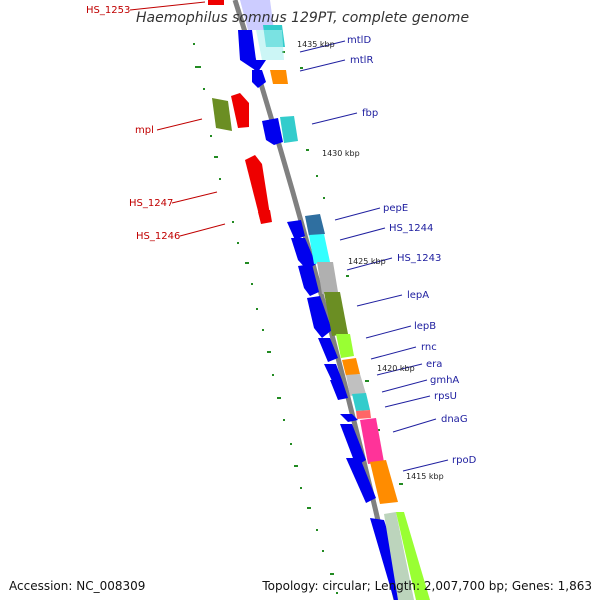 The image size is (600, 600). Describe the element at coordinates (240, 110) in the screenshot. I see `gene-mpl-b` at that location.